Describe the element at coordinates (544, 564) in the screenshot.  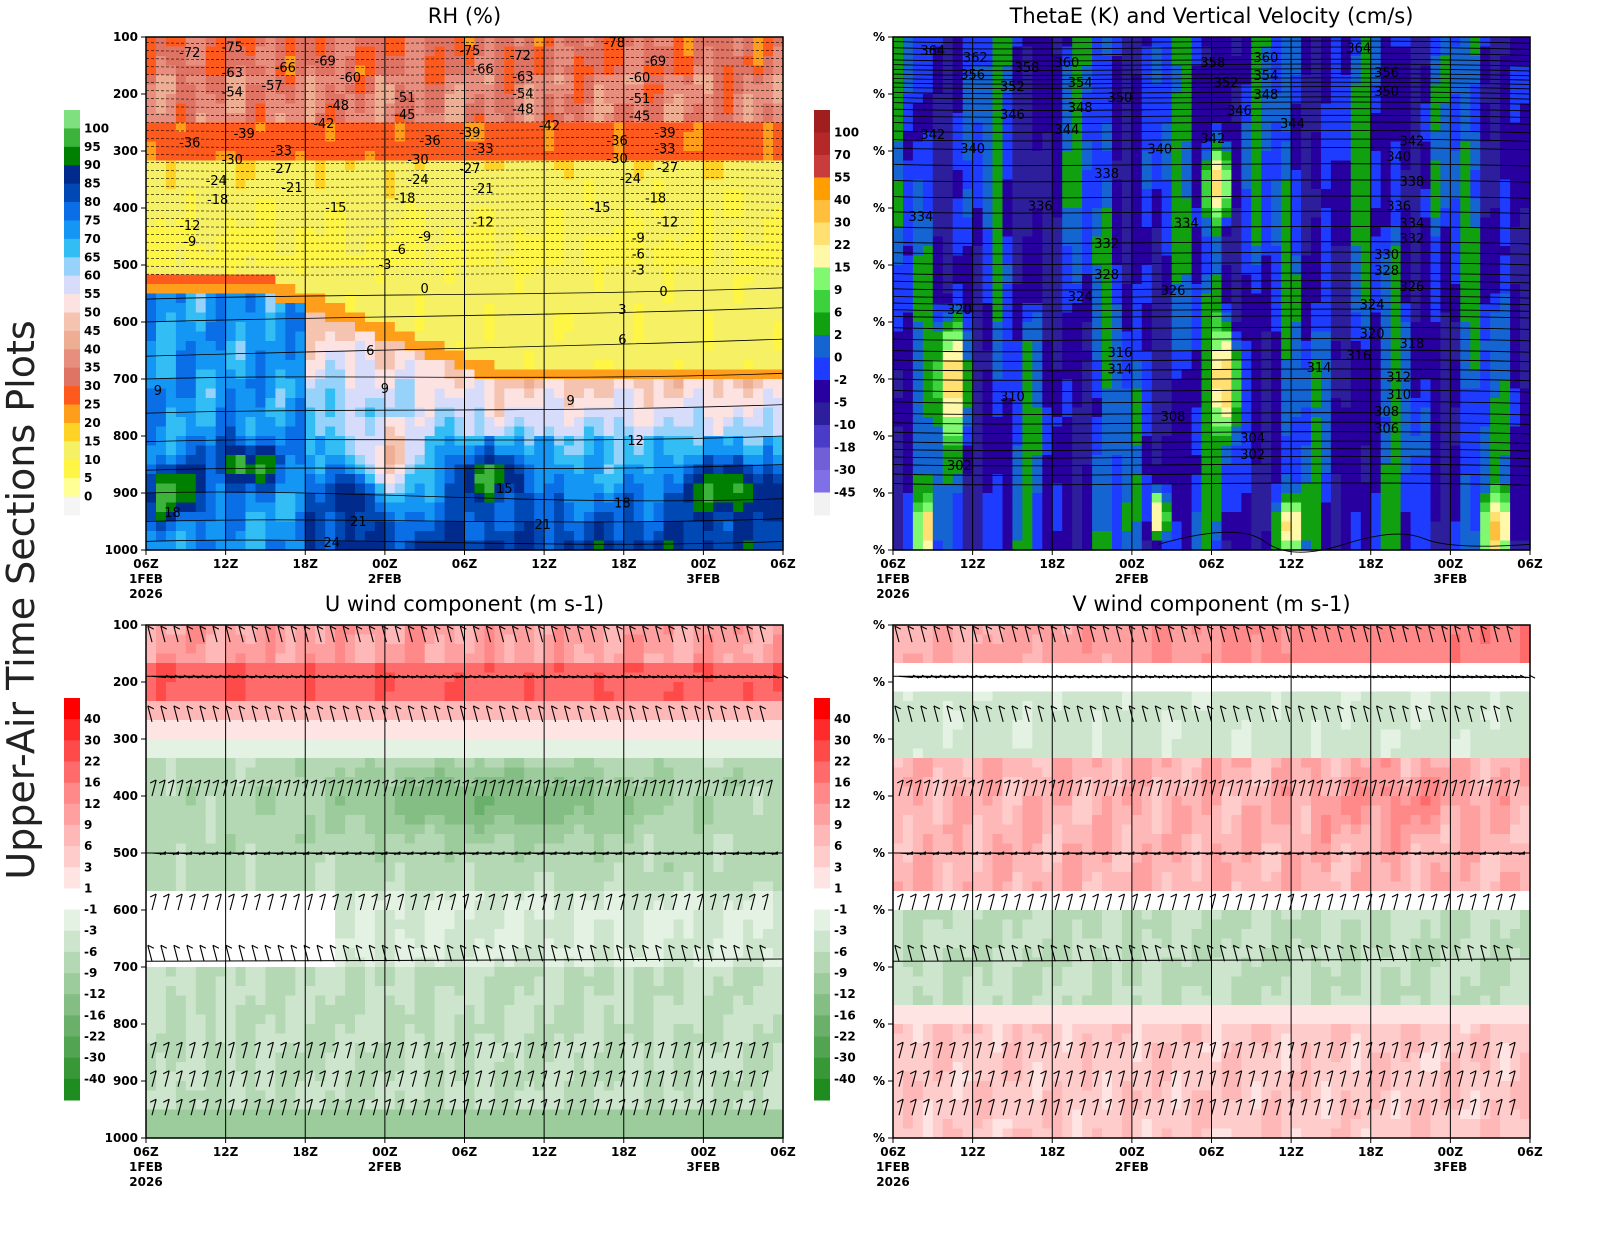
I see `x-tick-label: 12Z` at that location.